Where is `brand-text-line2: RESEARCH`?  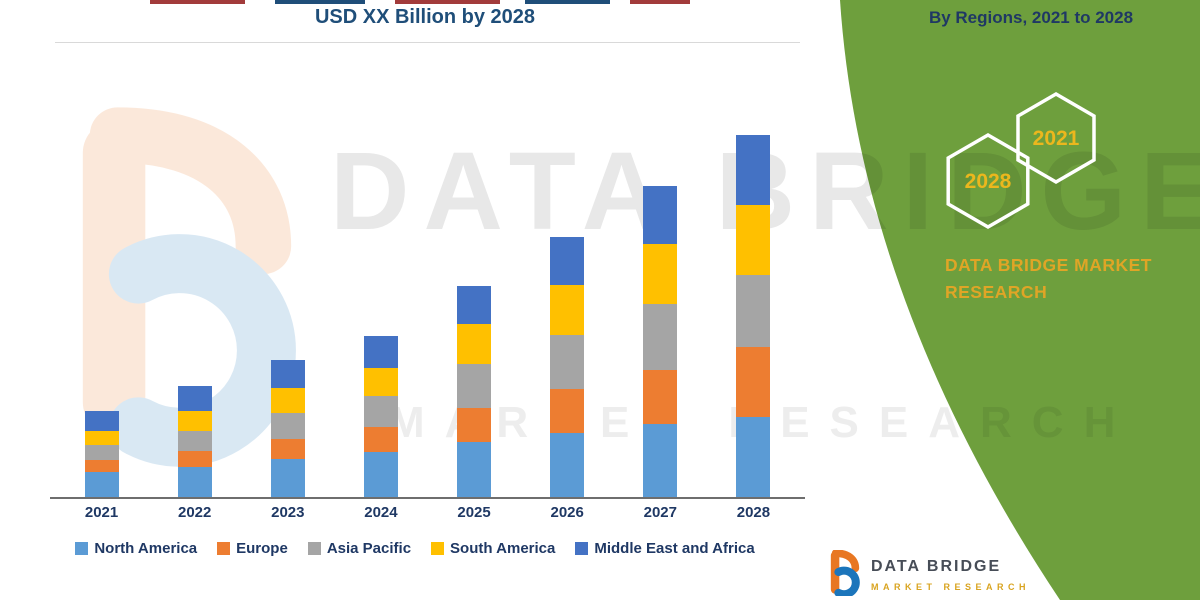 brand-text-line2: RESEARCH is located at coordinates (996, 292).